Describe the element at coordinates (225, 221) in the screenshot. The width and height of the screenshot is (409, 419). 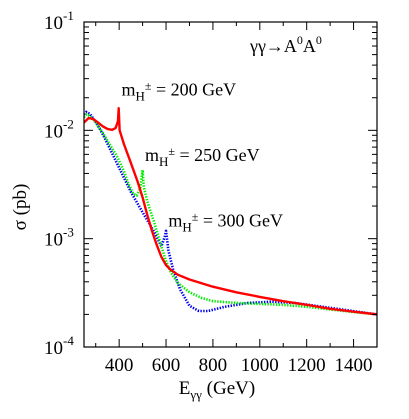
I see `annotation-mass-2: mH± = 300 GeV` at that location.